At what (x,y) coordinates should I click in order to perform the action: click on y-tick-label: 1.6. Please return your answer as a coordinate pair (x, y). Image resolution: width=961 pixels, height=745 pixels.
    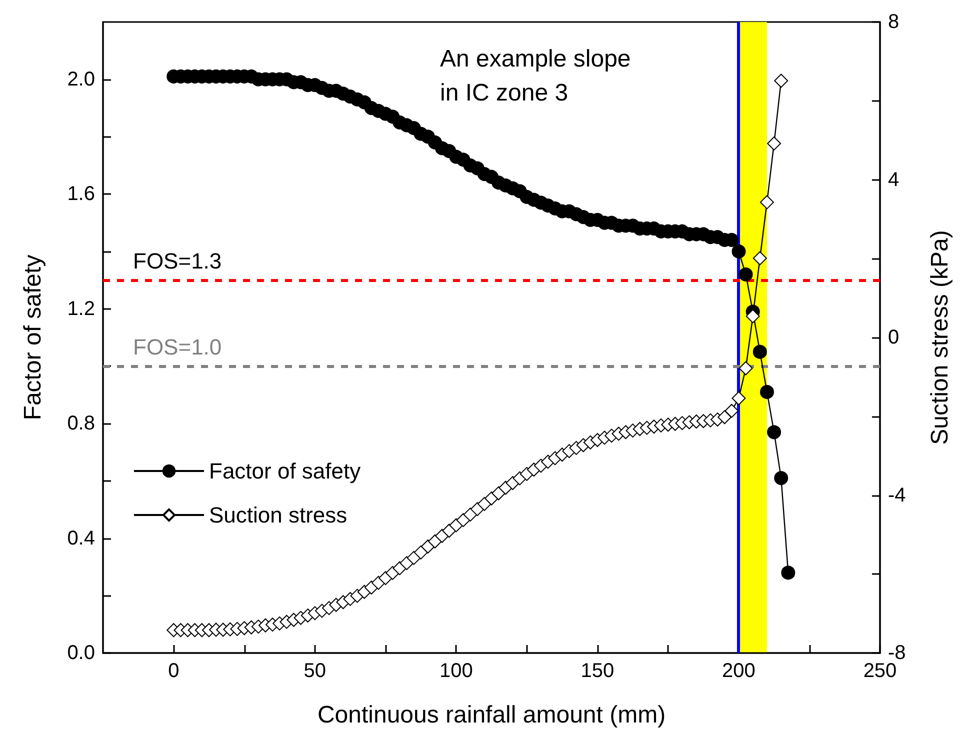
    Looking at the image, I should click on (81, 194).